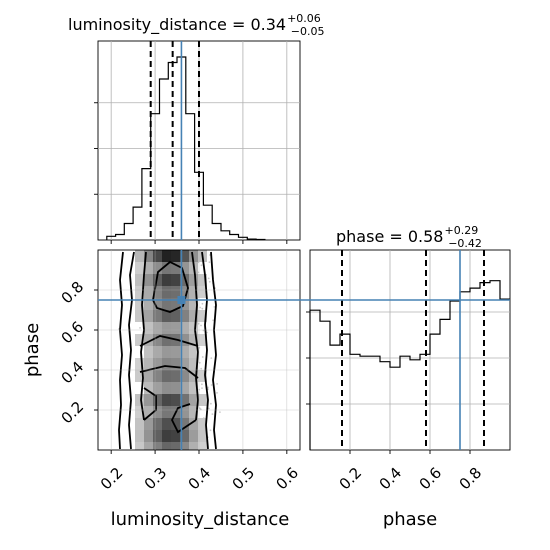 This screenshot has height=550, width=550. Describe the element at coordinates (131, 350) in the screenshot. I see `contour-mid` at that location.